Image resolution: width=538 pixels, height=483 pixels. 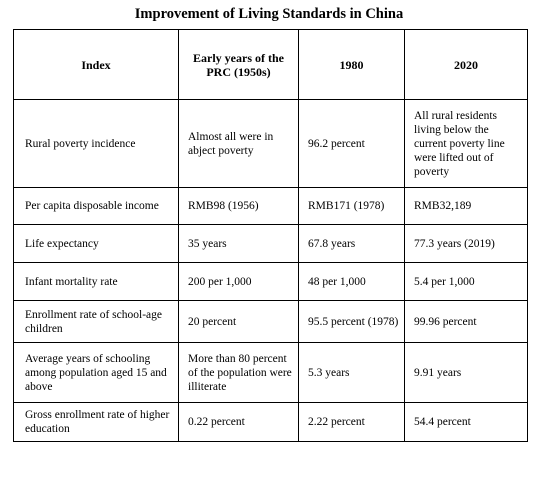 What do you see at coordinates (351, 64) in the screenshot?
I see `header-1980: 1980` at bounding box center [351, 64].